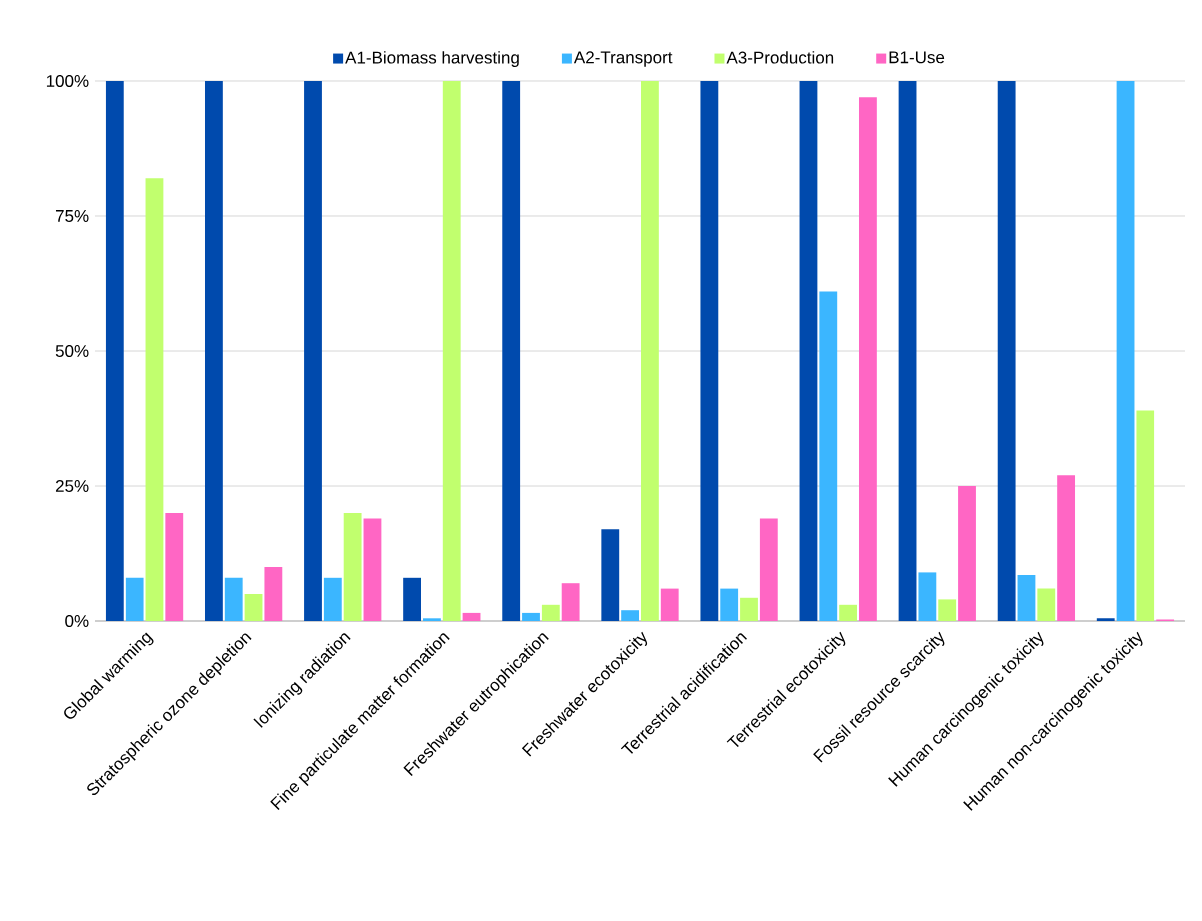 The height and width of the screenshot is (921, 1202). Describe the element at coordinates (780, 57) in the screenshot. I see `legend-label: A3-Production` at that location.